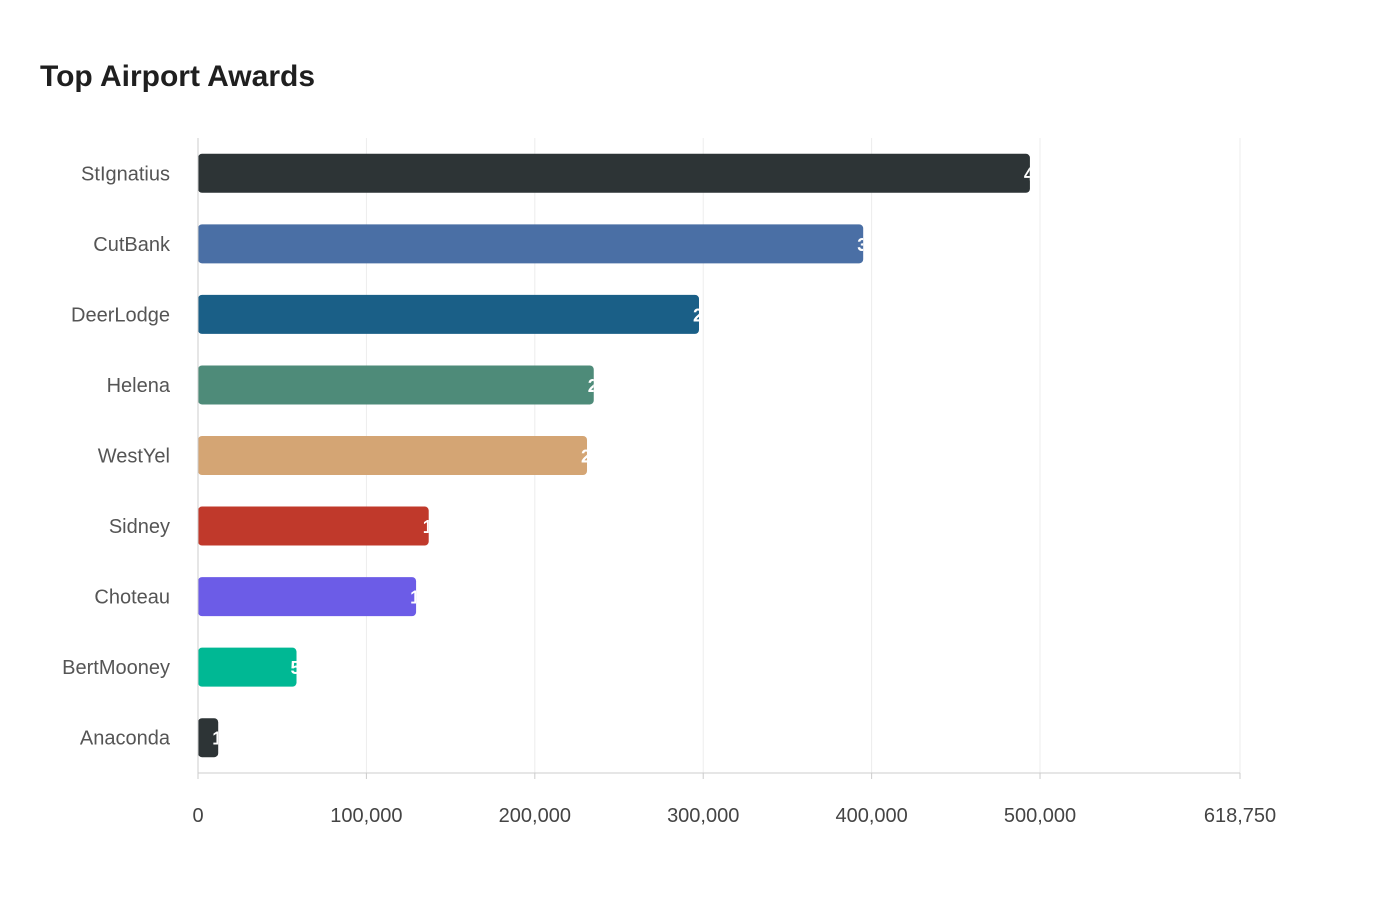 This screenshot has height=900, width=1400. Describe the element at coordinates (125, 739) in the screenshot. I see `category-label: Anaconda` at that location.